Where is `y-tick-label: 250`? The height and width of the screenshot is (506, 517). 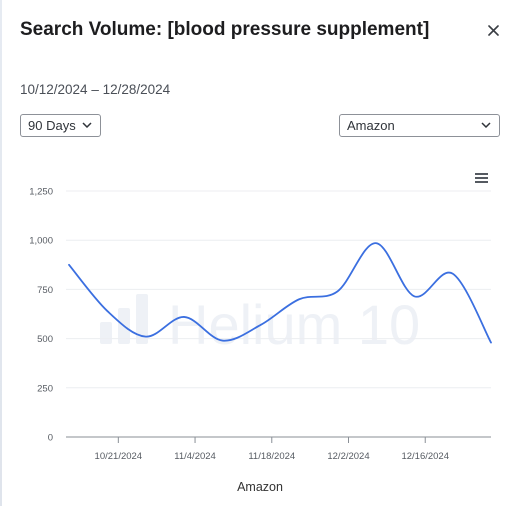
y-tick-label: 250 is located at coordinates (45, 388).